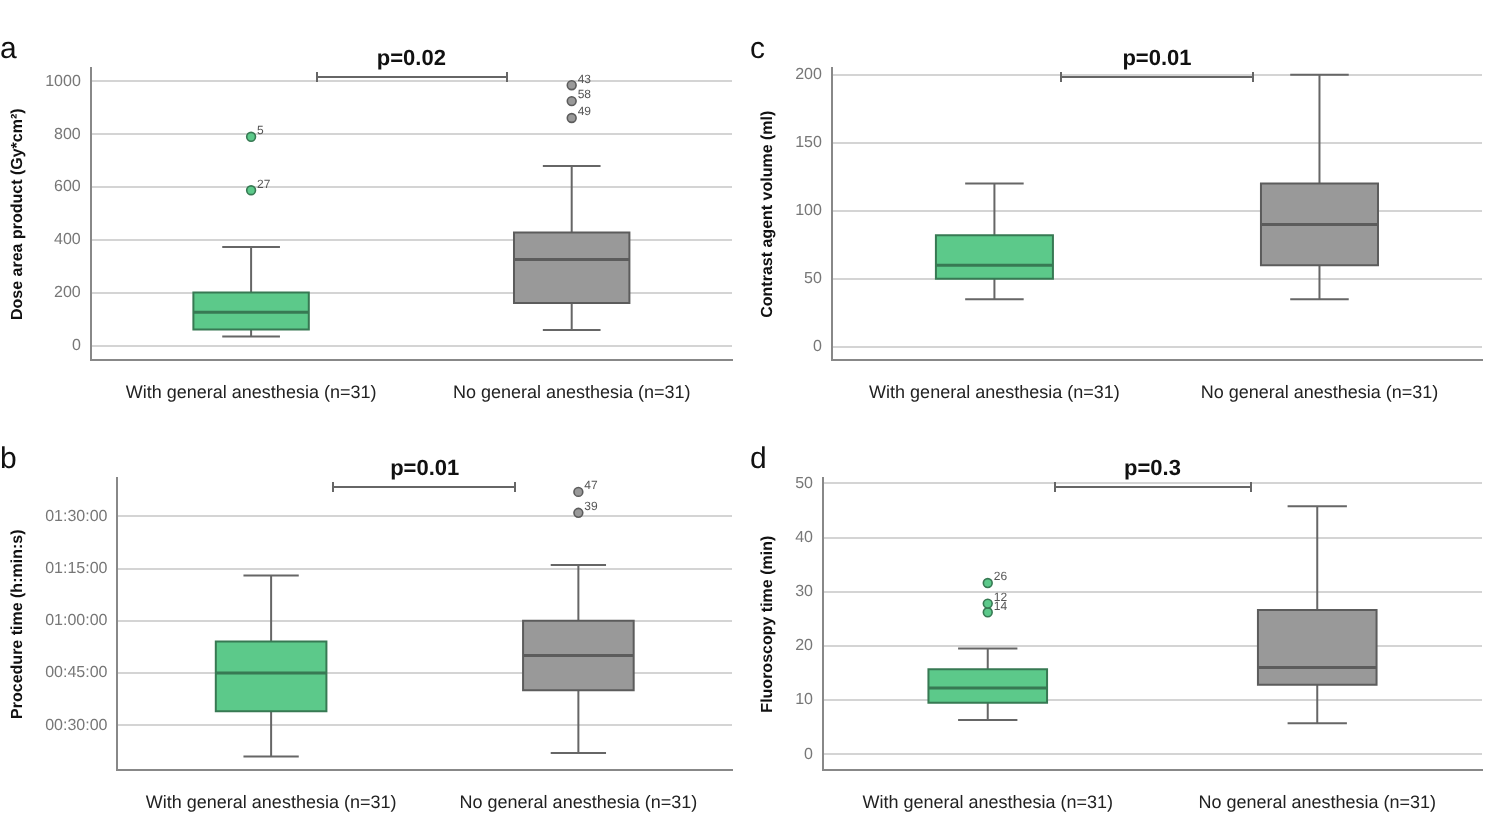  What do you see at coordinates (77, 724) in the screenshot?
I see `y-tick-label: 00:30:00` at bounding box center [77, 724].